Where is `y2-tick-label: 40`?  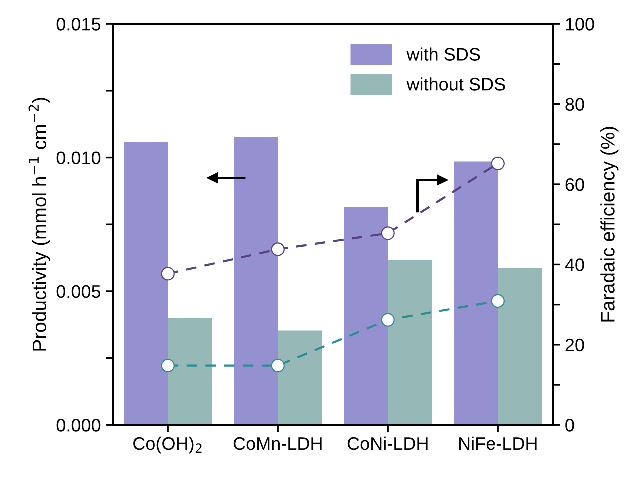
y2-tick-label: 40 is located at coordinates (574, 265).